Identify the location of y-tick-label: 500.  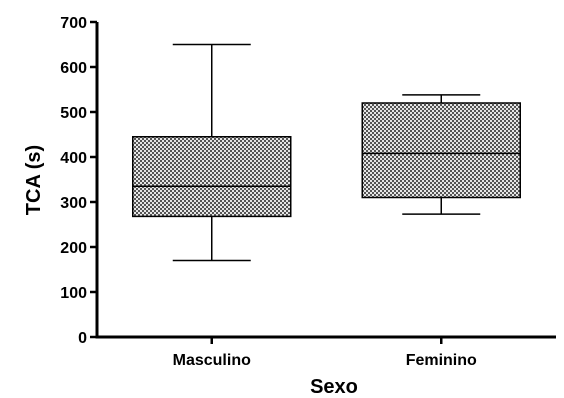
(73, 113).